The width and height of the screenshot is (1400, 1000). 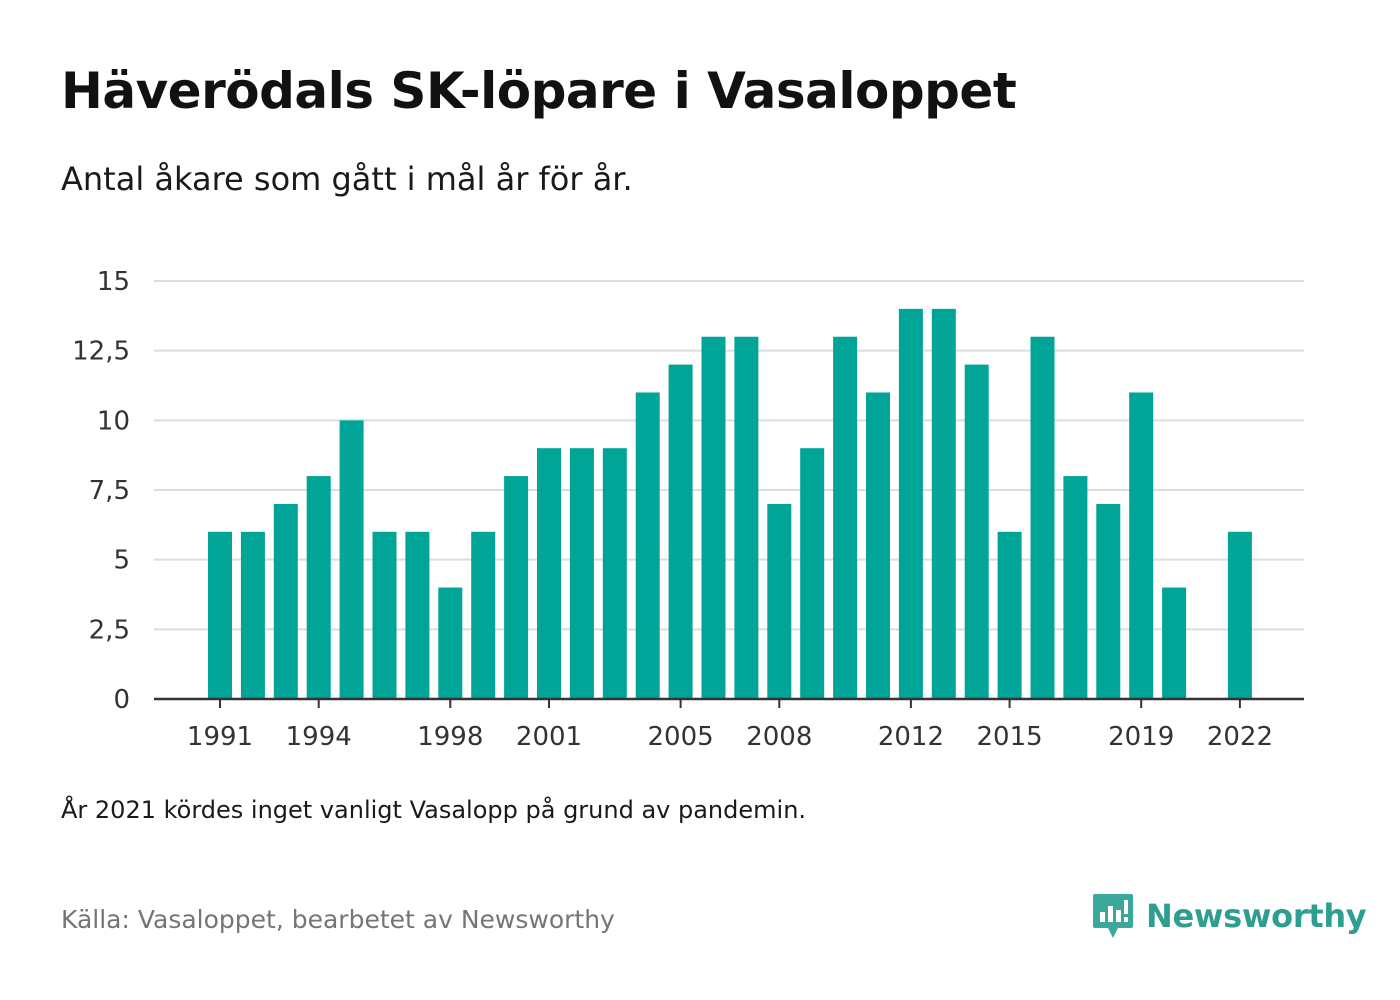 What do you see at coordinates (285, 601) in the screenshot?
I see `bar-1993` at bounding box center [285, 601].